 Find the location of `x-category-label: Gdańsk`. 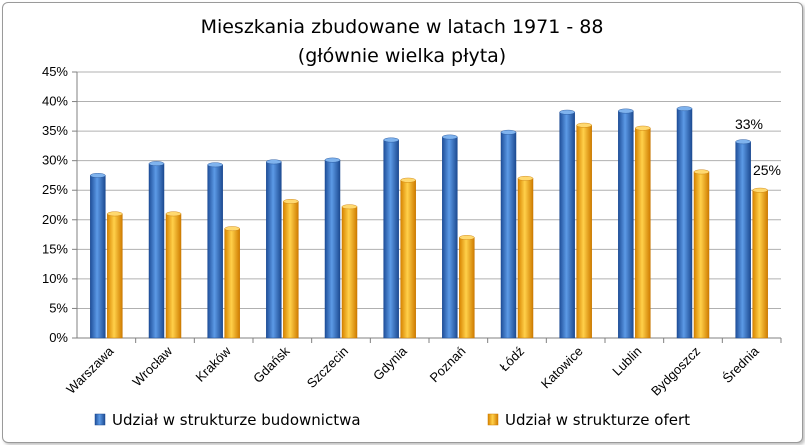

x-category-label: Gdańsk is located at coordinates (271, 364).